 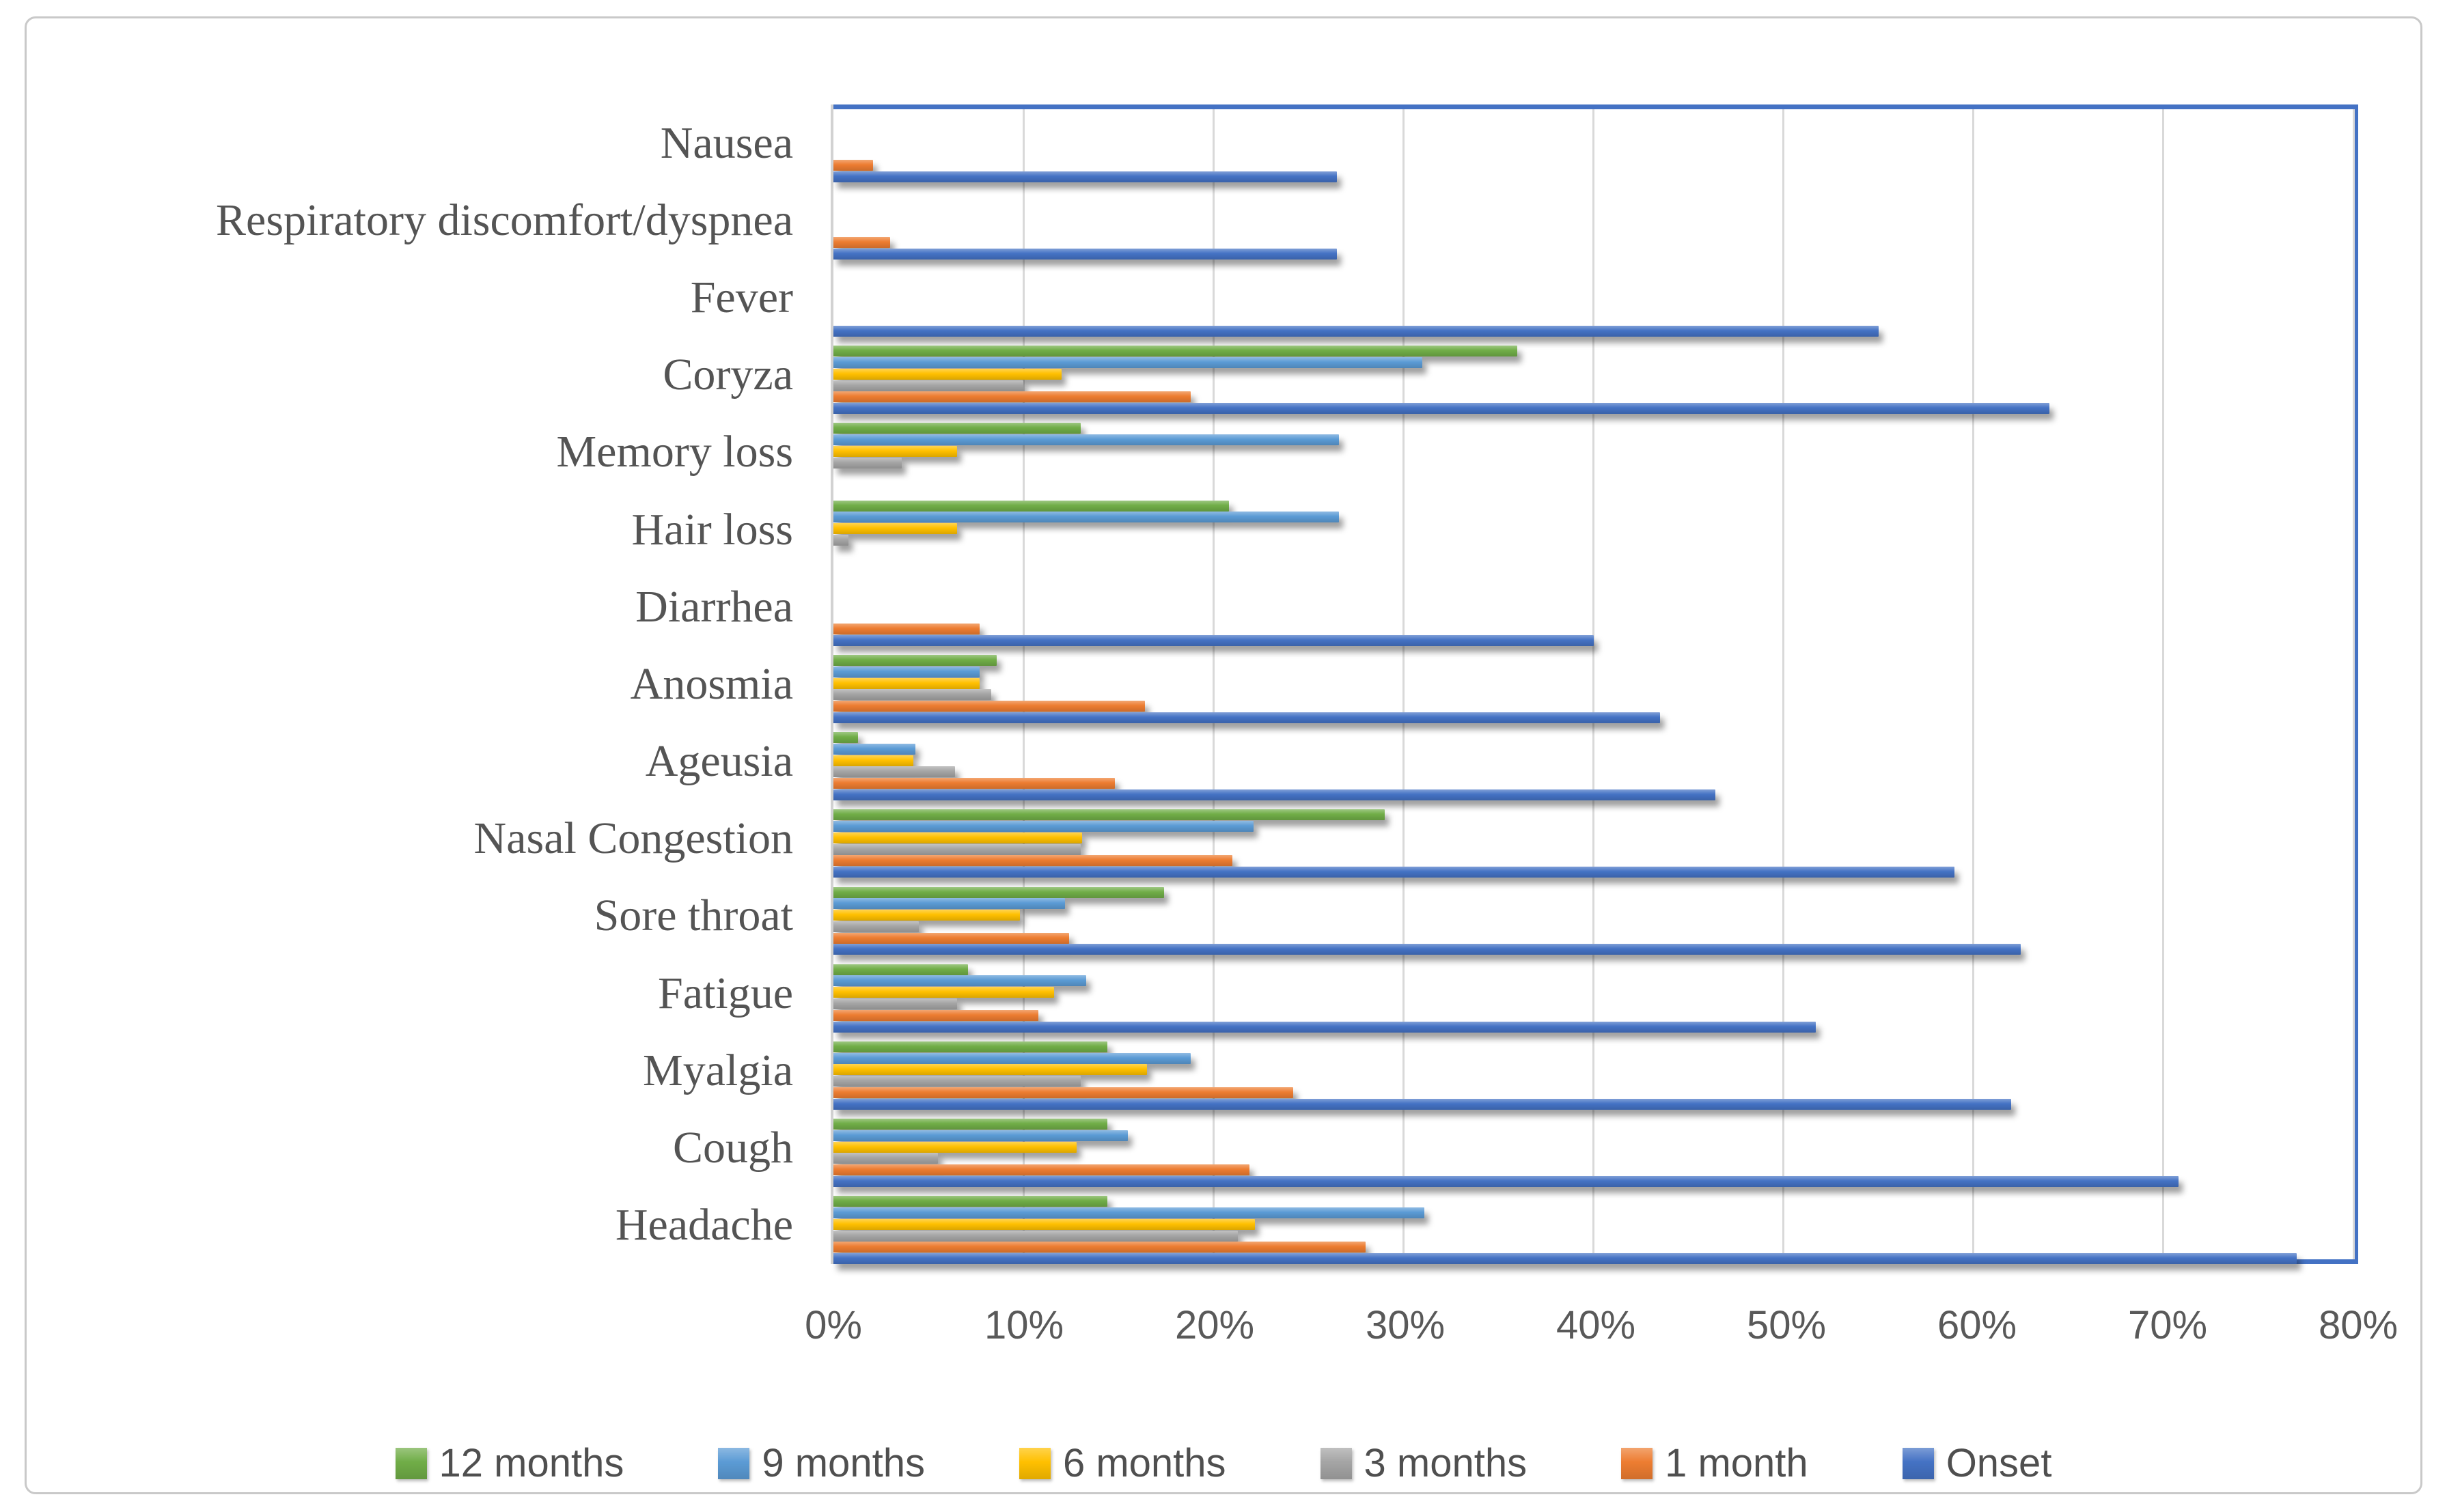 What do you see at coordinates (719, 761) in the screenshot?
I see `category-label: Ageusia` at bounding box center [719, 761].